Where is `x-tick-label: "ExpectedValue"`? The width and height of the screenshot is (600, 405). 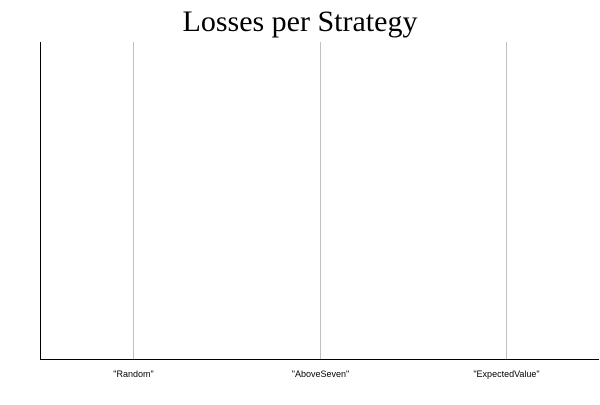 x-tick-label: "ExpectedValue" is located at coordinates (506, 374).